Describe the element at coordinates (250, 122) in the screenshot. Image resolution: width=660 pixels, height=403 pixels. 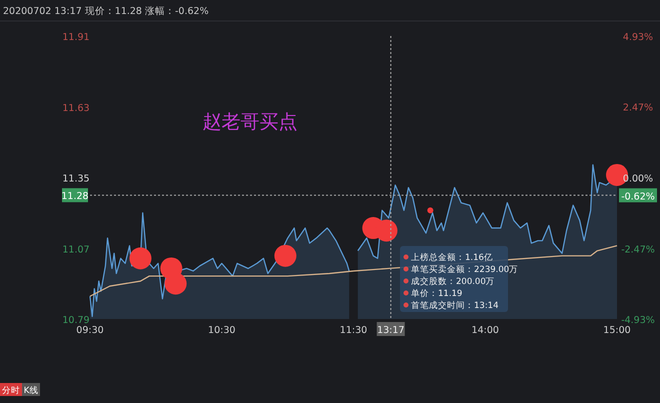
I see `annotation: 赵老哥买点` at that location.